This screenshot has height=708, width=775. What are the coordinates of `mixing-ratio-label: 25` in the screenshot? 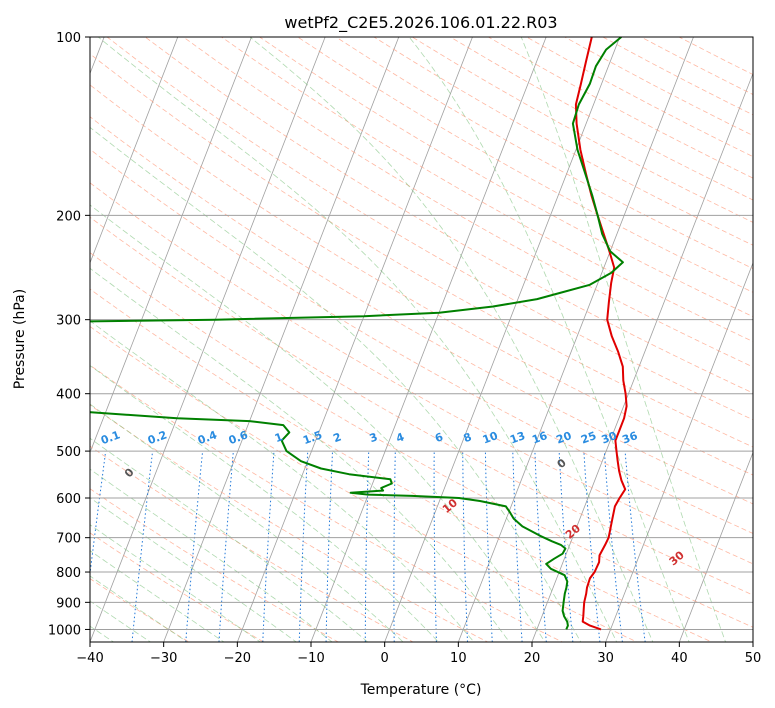 It's located at (588, 437).